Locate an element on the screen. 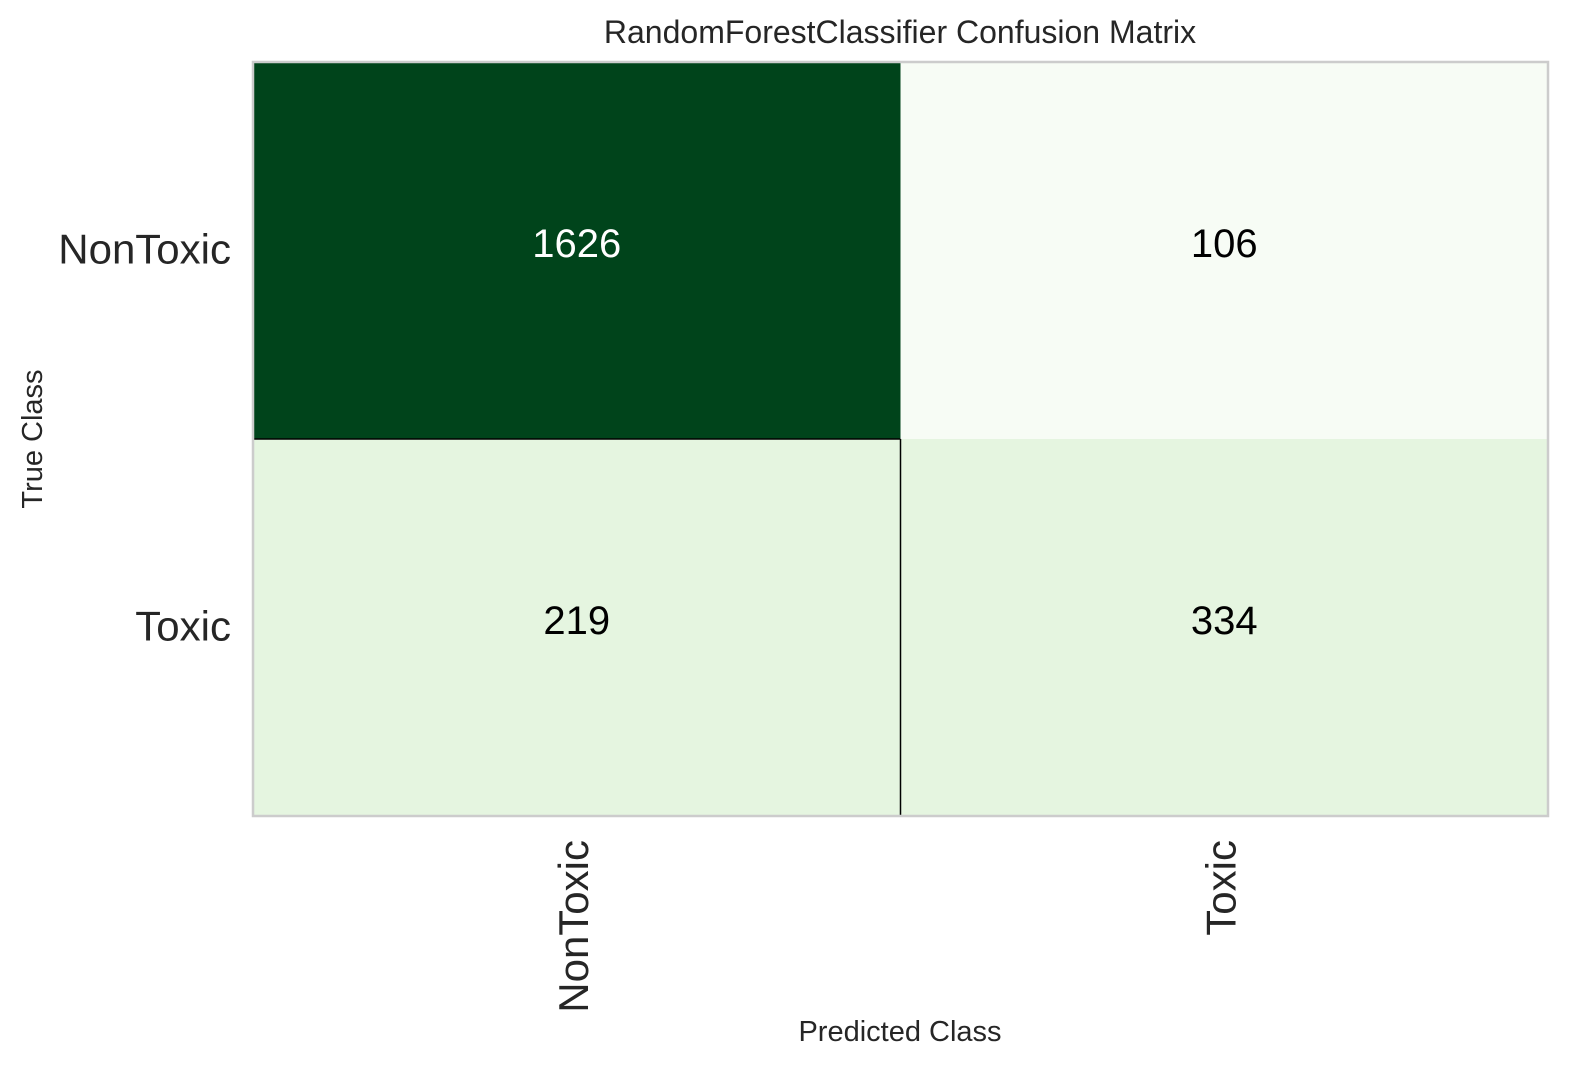 This screenshot has width=1569, height=1069. cell-value-1-1: 334 is located at coordinates (1224, 621).